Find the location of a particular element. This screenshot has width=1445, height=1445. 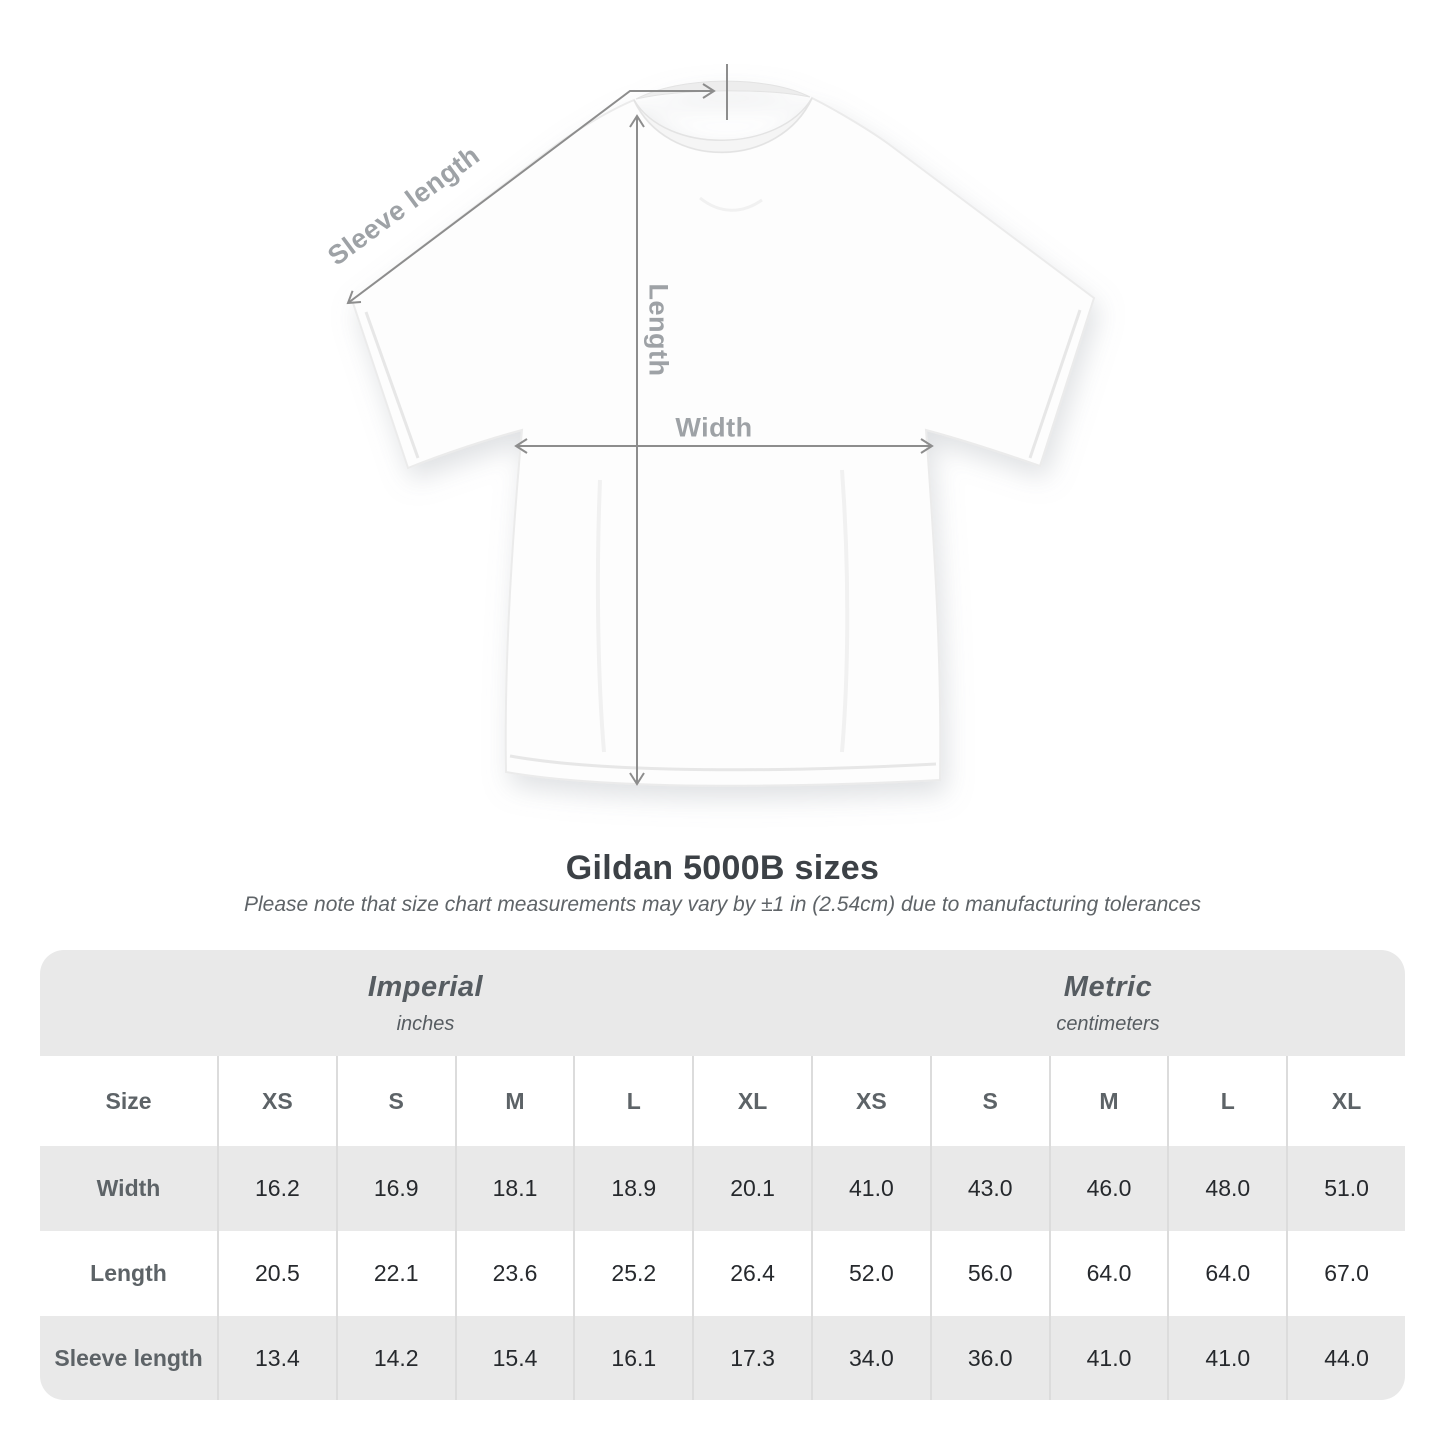

table-cell: 14.2 is located at coordinates (395, 1358).